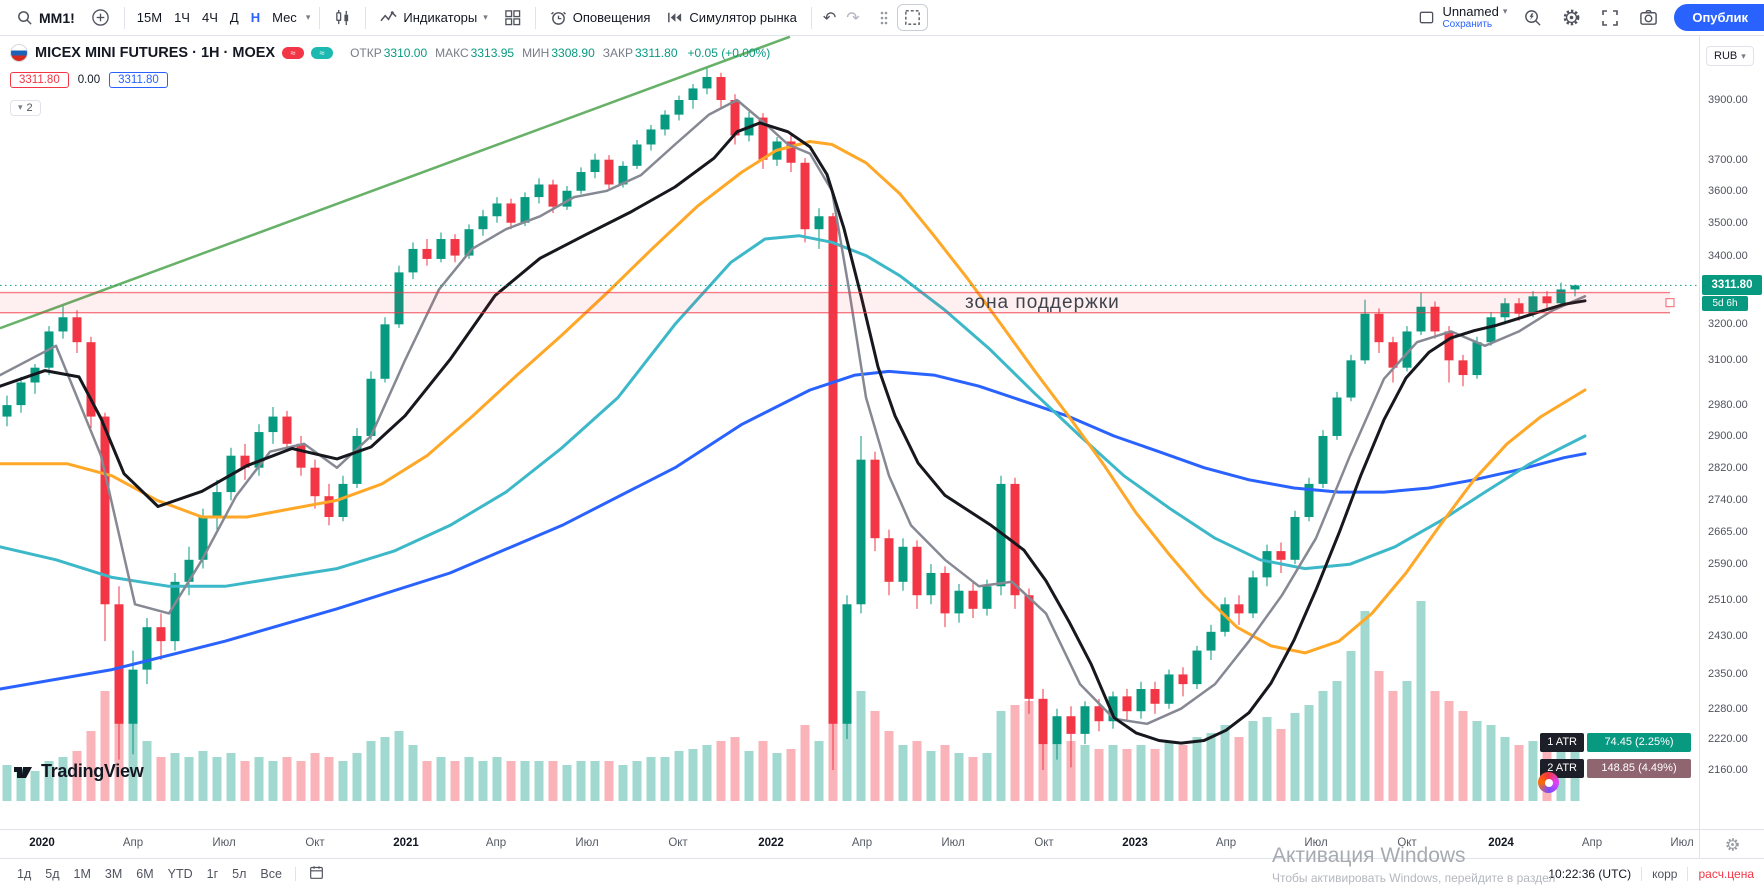 The height and width of the screenshot is (889, 1764). What do you see at coordinates (617, 53) in the screenshot?
I see `close-label: ЗАКР` at bounding box center [617, 53].